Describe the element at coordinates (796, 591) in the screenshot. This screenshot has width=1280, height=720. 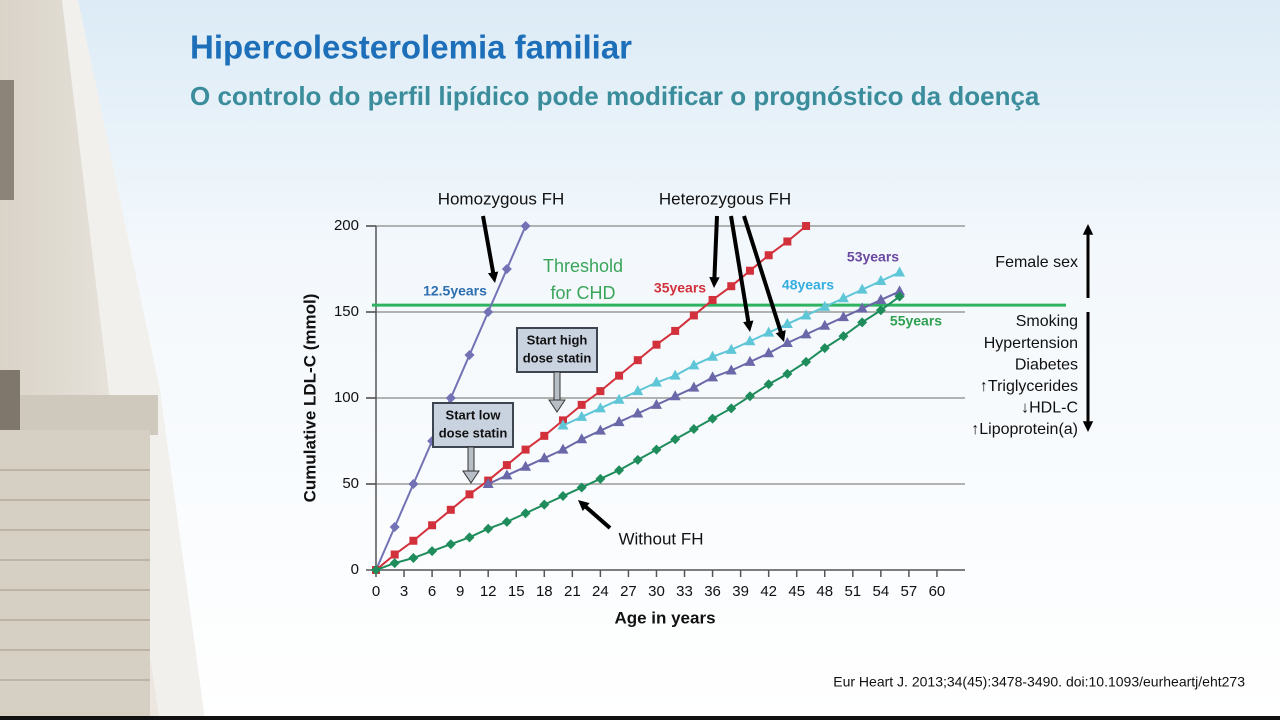
I see `x-tick-label: 45` at that location.